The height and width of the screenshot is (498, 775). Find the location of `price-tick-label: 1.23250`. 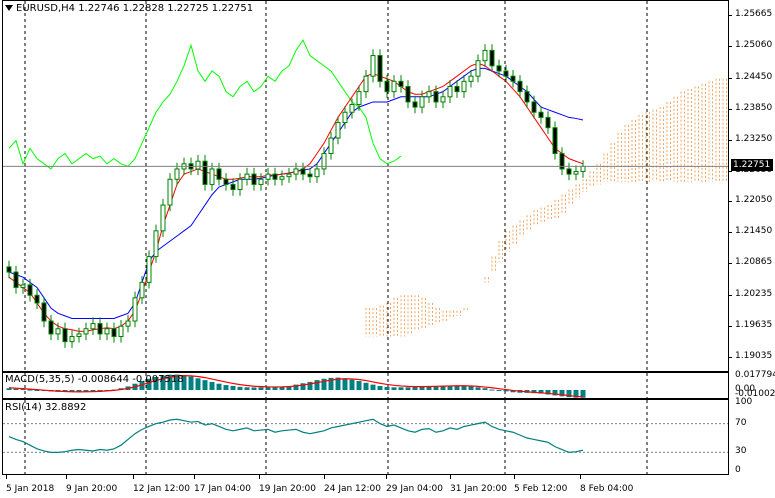

price-tick-label: 1.23250 is located at coordinates (754, 138).